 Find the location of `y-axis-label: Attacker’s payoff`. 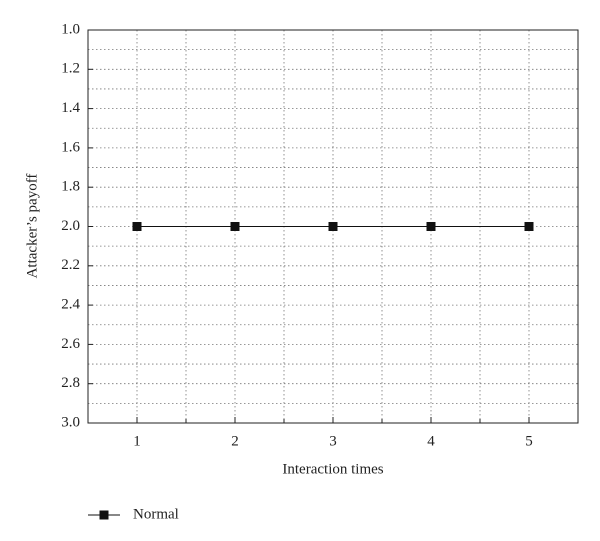

y-axis-label: Attacker’s payoff is located at coordinates (32, 226).